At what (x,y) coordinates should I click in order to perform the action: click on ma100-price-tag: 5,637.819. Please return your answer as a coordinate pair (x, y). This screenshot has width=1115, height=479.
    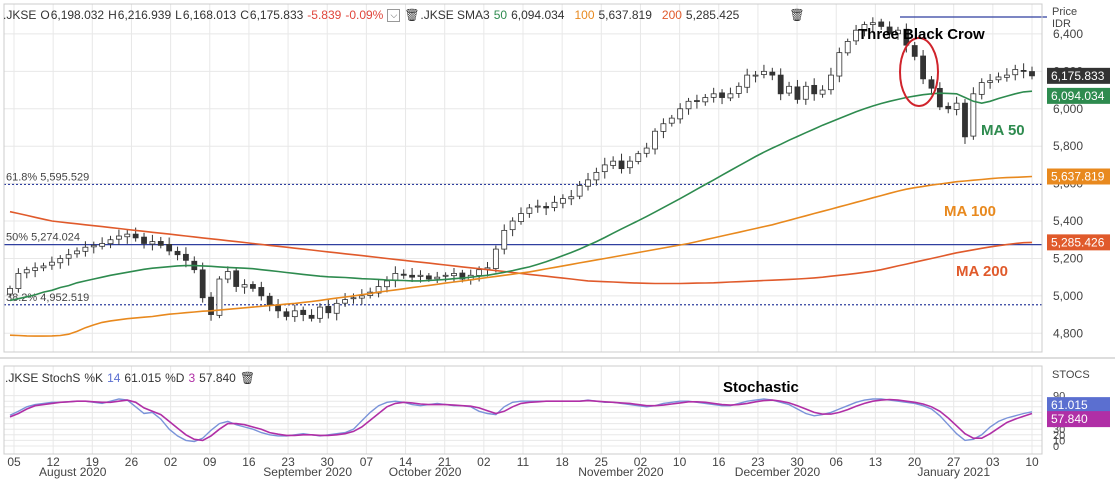
    Looking at the image, I should click on (1078, 177).